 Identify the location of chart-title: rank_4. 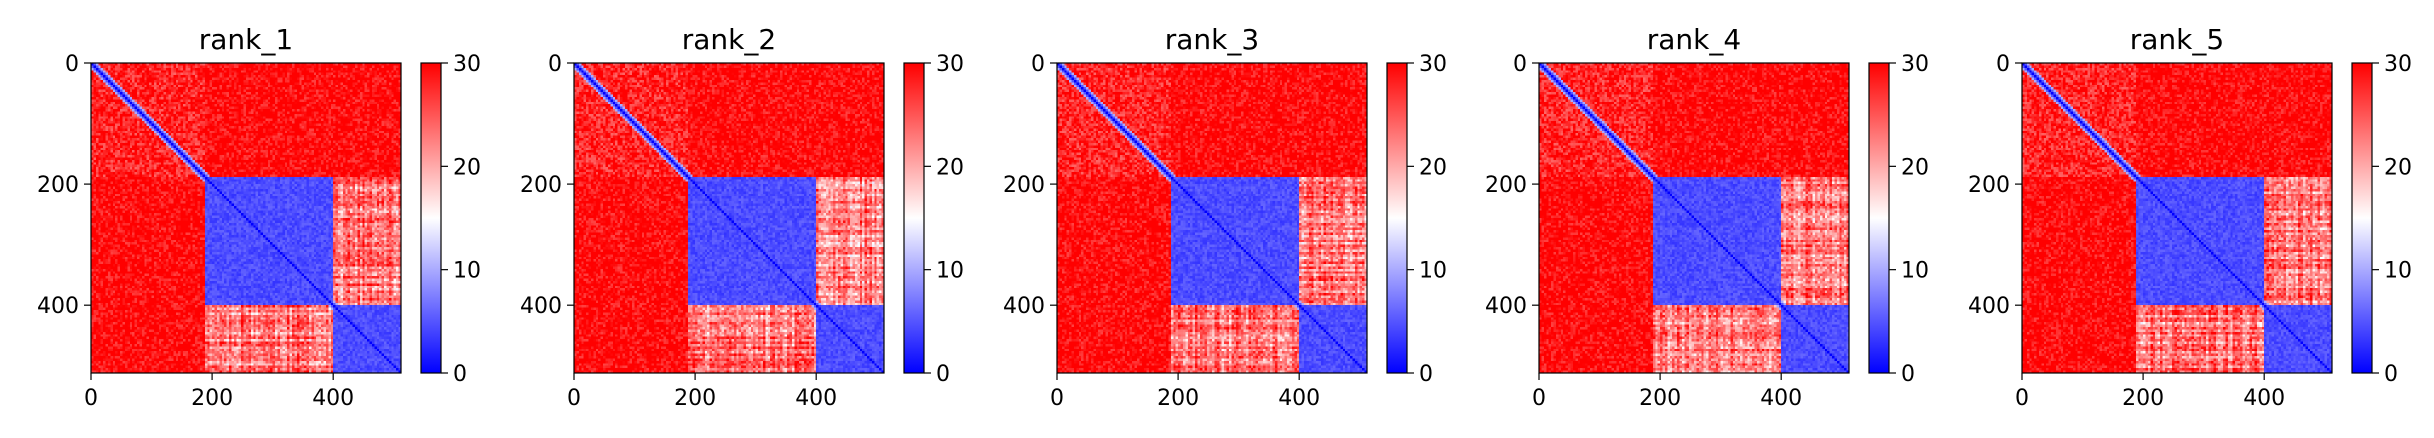
(1694, 39).